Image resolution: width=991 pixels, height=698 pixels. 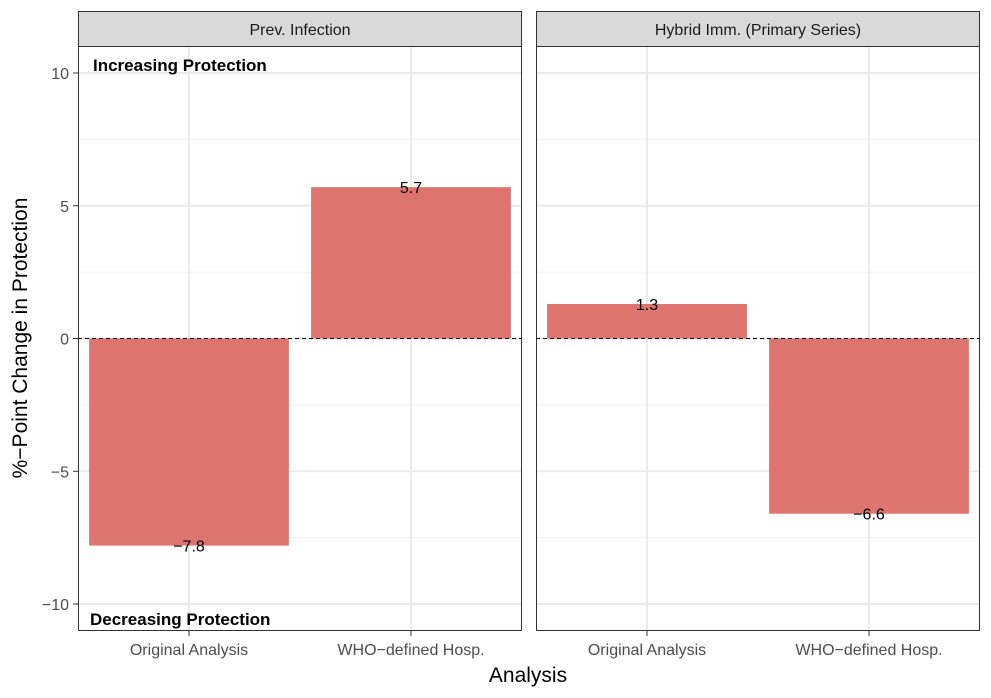 I want to click on y-tick-label: 0, so click(x=64, y=340).